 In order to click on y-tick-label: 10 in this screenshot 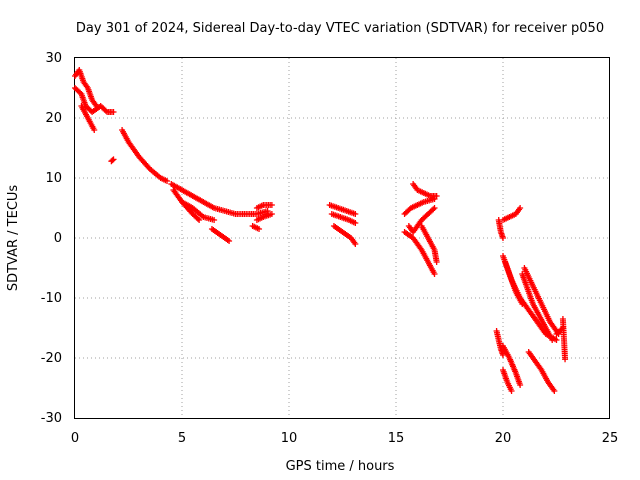, I will do `click(53, 178)`.